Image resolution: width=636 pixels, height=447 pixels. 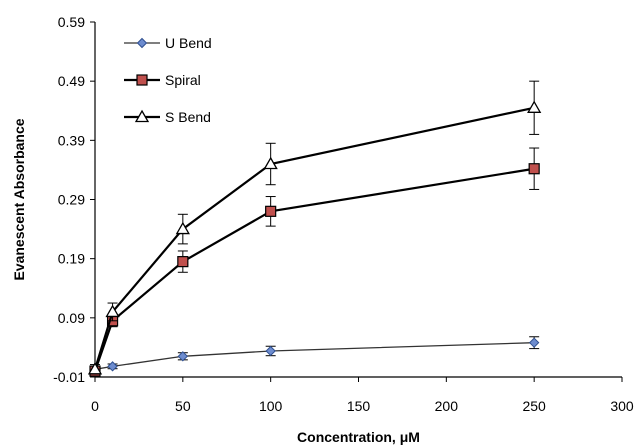 What do you see at coordinates (359, 406) in the screenshot?
I see `x-tick-label: 150` at bounding box center [359, 406].